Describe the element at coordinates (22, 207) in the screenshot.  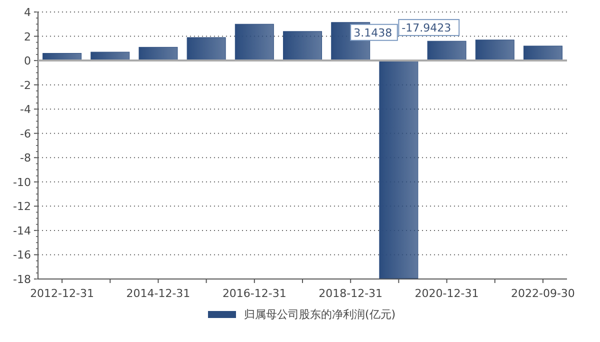
I see `y-tick-label: -12` at that location.